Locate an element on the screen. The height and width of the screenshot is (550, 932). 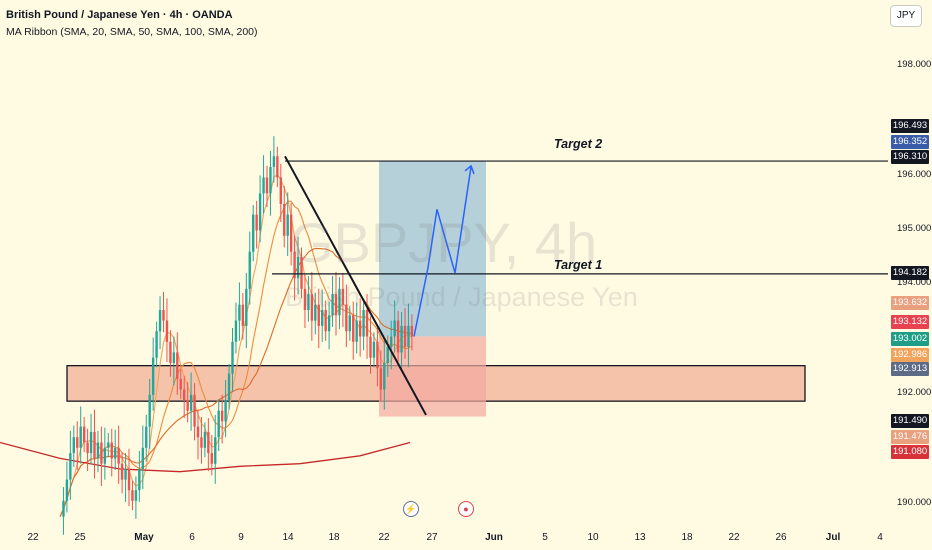
date-tick: Jul is located at coordinates (833, 537).